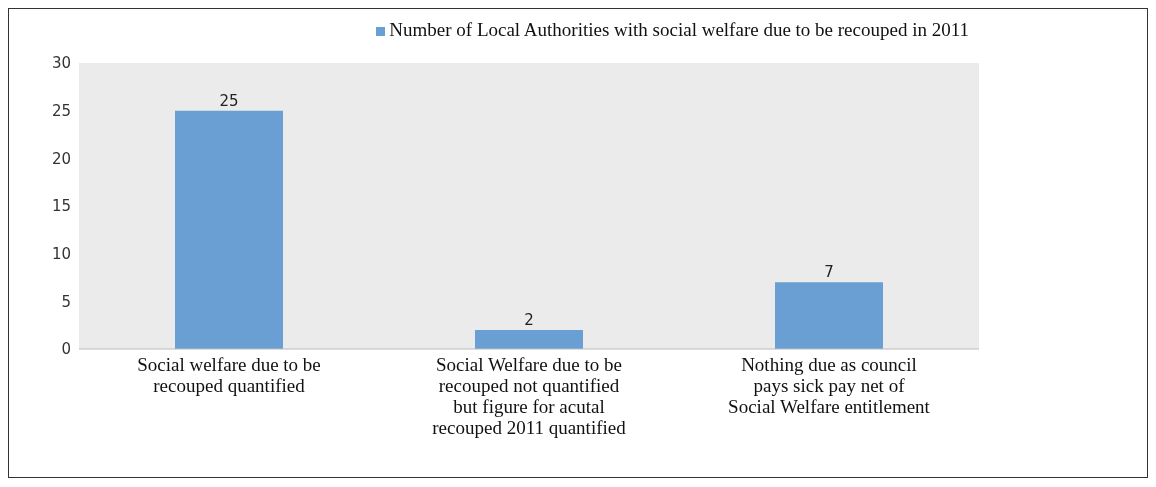 Image resolution: width=1156 pixels, height=487 pixels. I want to click on y-tick-label: 10, so click(61, 253).